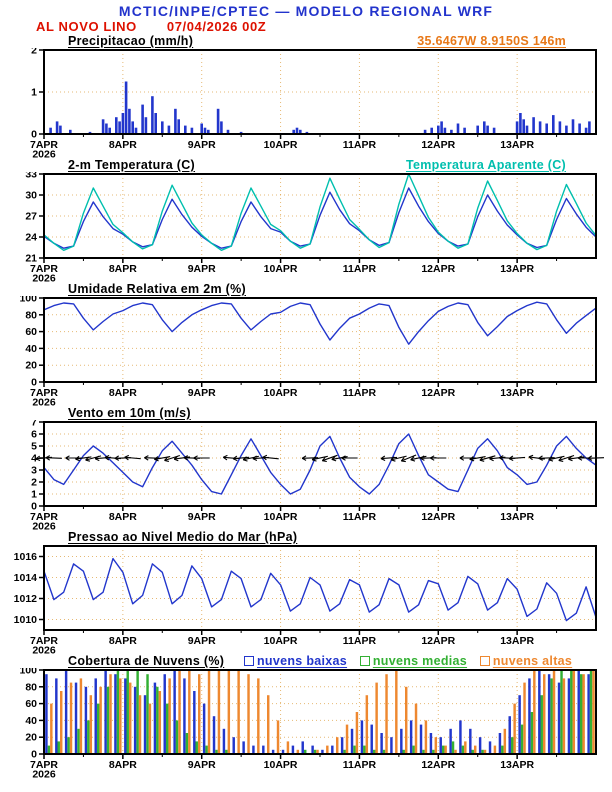 This screenshot has width=612, height=792. I want to click on clouds-title: Cobertura de Nuvens (%), so click(146, 661).